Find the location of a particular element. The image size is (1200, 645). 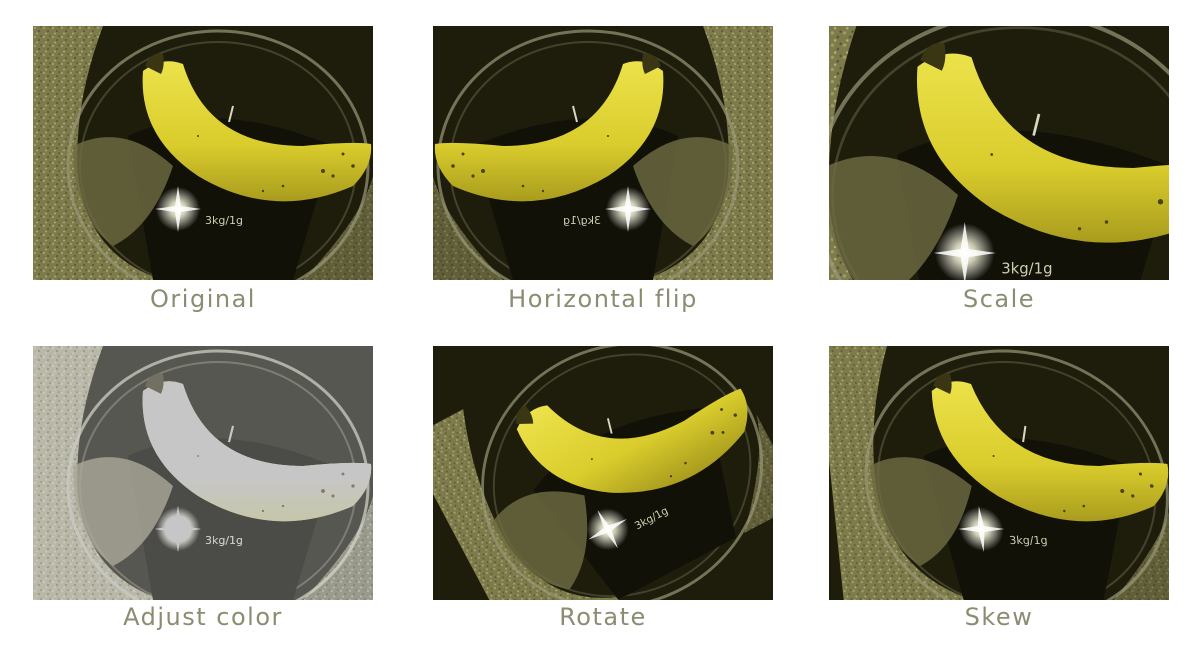

image-skew: 3kg/1g is located at coordinates (999, 473).